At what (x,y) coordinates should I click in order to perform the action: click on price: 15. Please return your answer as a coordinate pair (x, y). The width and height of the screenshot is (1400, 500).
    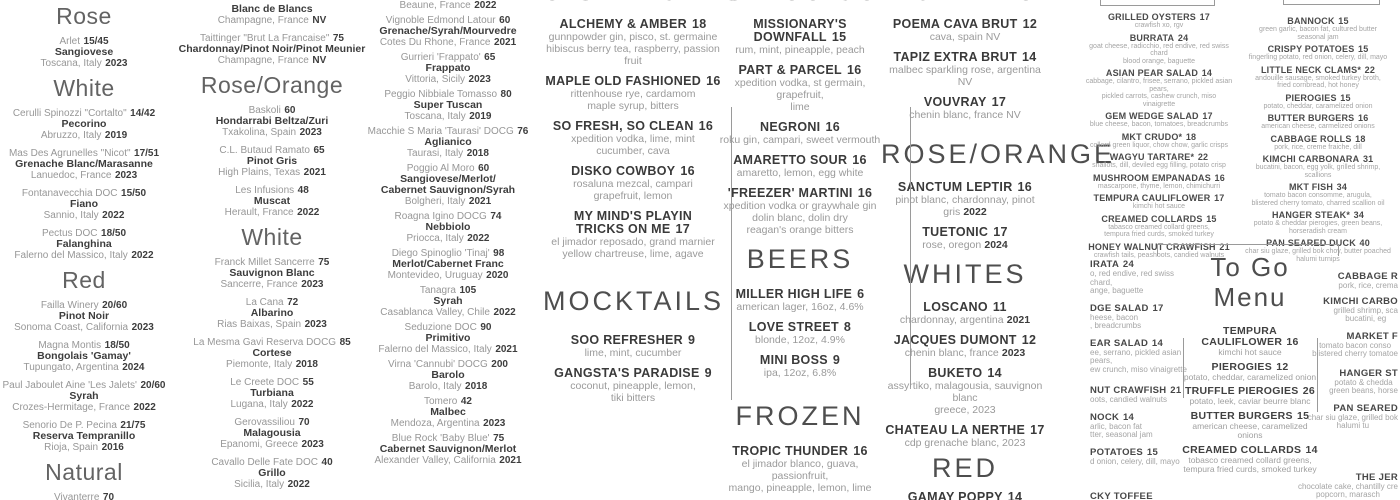
    Looking at the image, I should click on (1343, 21).